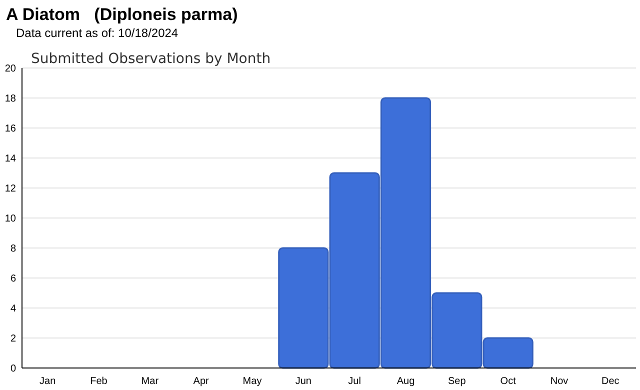 This screenshot has width=640, height=390. Describe the element at coordinates (508, 381) in the screenshot. I see `x-tick-label: Oct` at that location.